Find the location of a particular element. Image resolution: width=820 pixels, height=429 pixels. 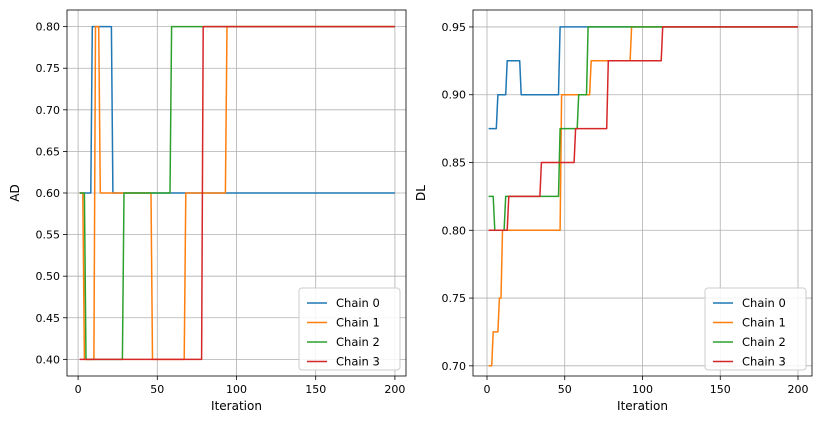

y-axis-label: AD is located at coordinates (15, 192).